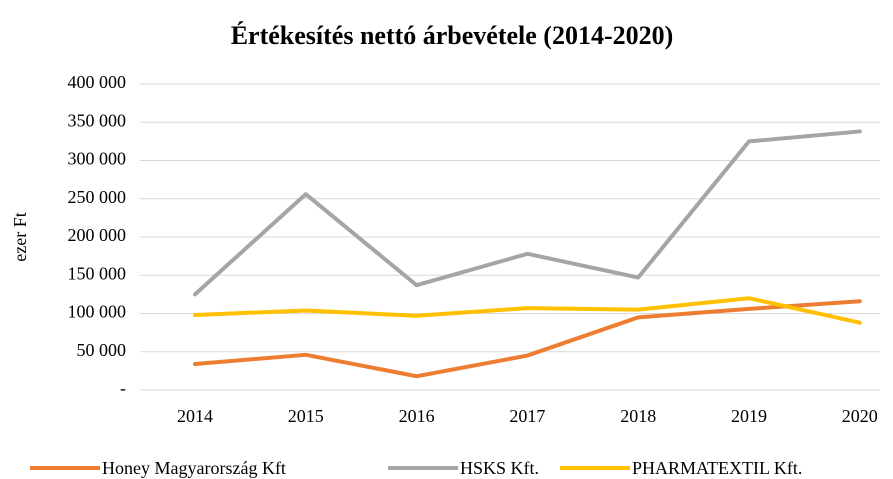 The width and height of the screenshot is (893, 479). Describe the element at coordinates (20, 236) in the screenshot. I see `y-axis-label: ezer Ft` at that location.